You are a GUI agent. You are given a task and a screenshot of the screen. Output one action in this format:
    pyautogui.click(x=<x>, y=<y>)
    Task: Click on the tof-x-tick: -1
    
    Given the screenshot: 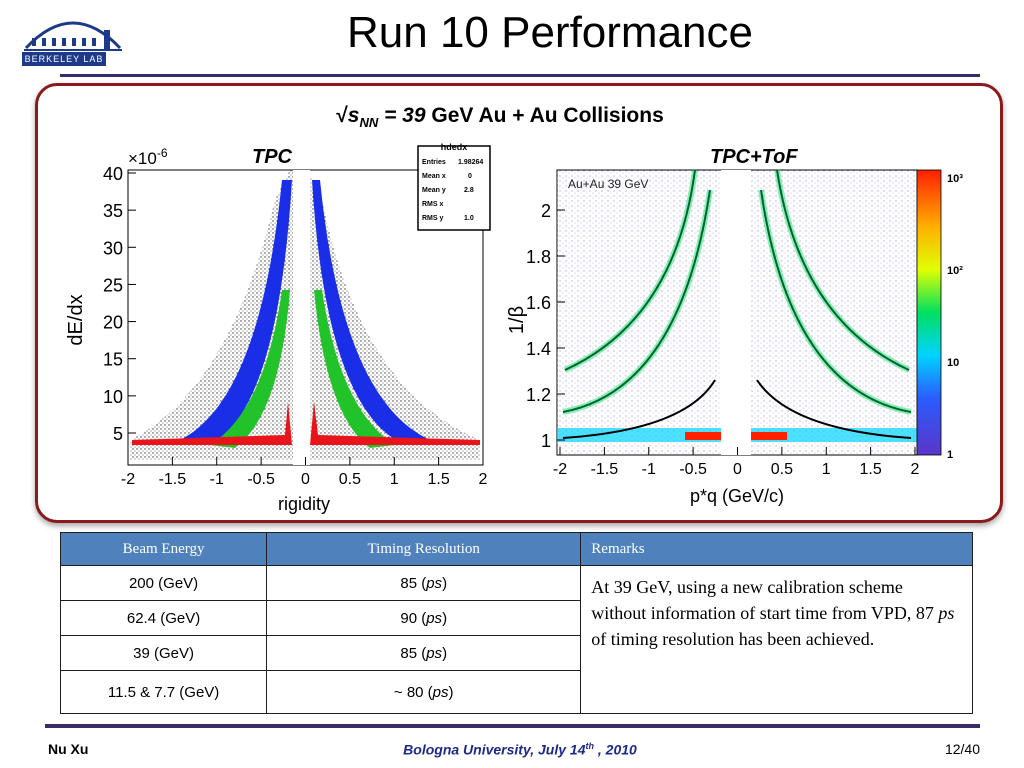 What is the action you would take?
    pyautogui.click(x=649, y=469)
    